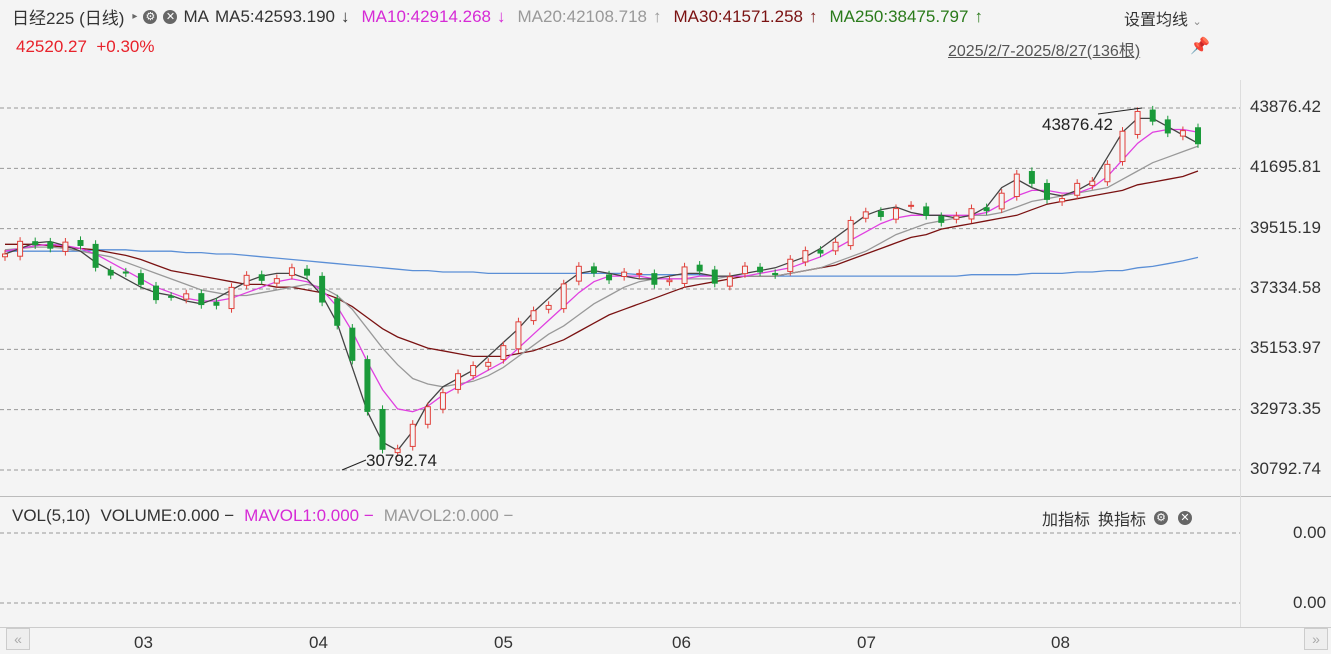 This screenshot has height=654, width=1331. Describe the element at coordinates (448, 515) in the screenshot. I see `mavol2-value: MAVOL2:0.000 −` at that location.